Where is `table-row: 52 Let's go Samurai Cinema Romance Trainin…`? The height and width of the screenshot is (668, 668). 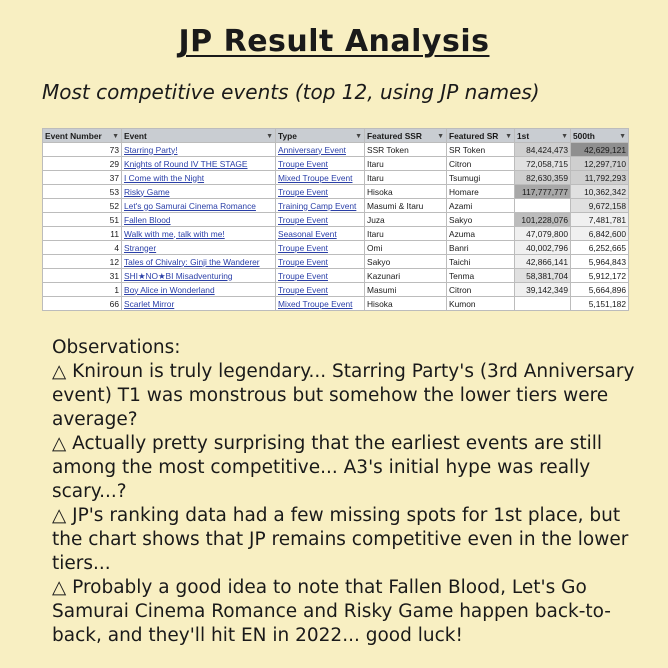 table-row: 52 Let's go Samurai Cinema Romance Trainin… is located at coordinates (335, 205).